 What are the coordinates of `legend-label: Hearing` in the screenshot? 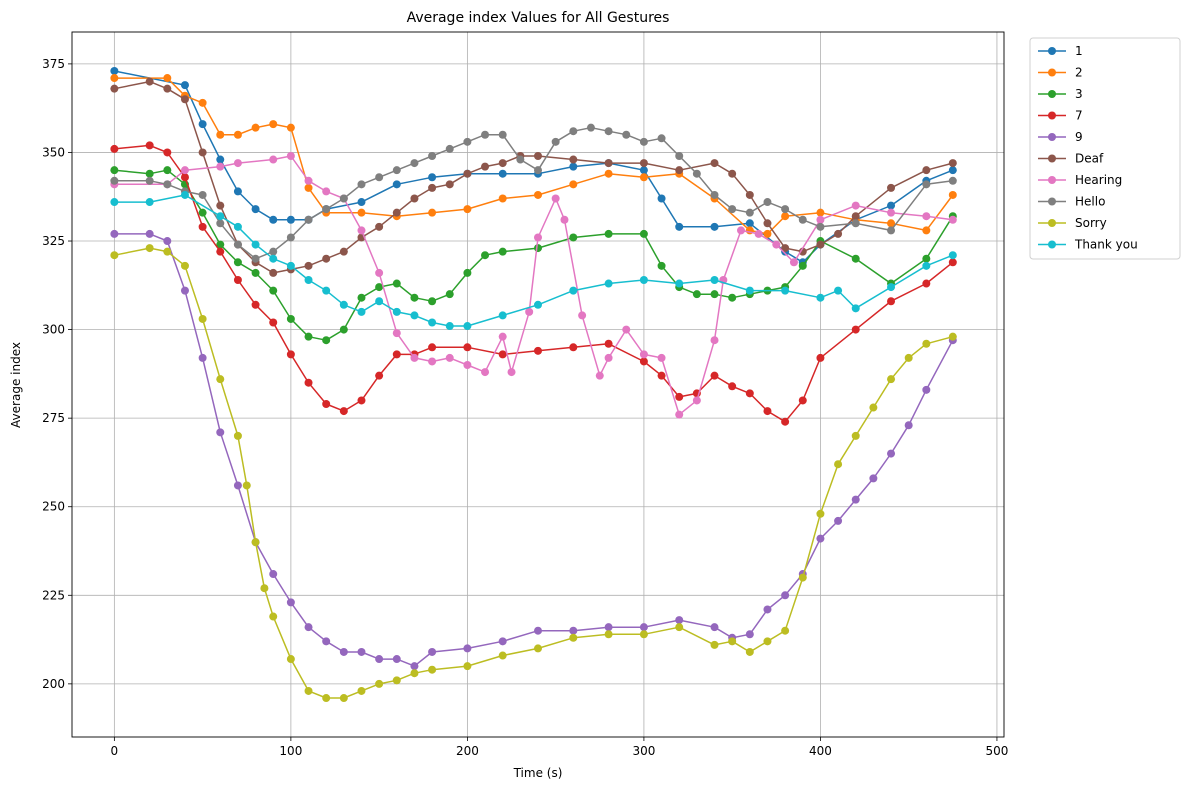 It's located at (1098, 180).